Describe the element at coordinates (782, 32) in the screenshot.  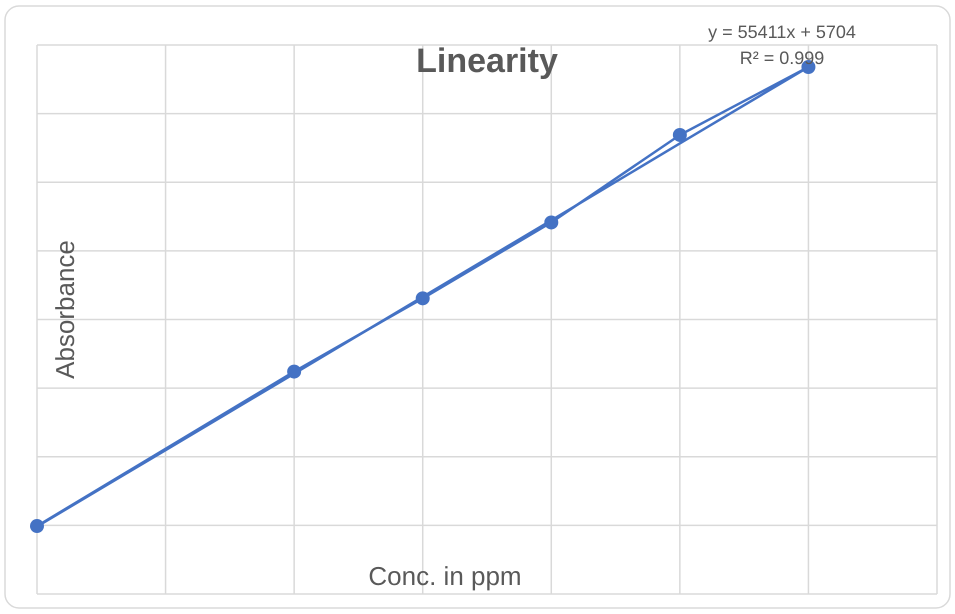
I see `text: y = 55411x + 5704` at that location.